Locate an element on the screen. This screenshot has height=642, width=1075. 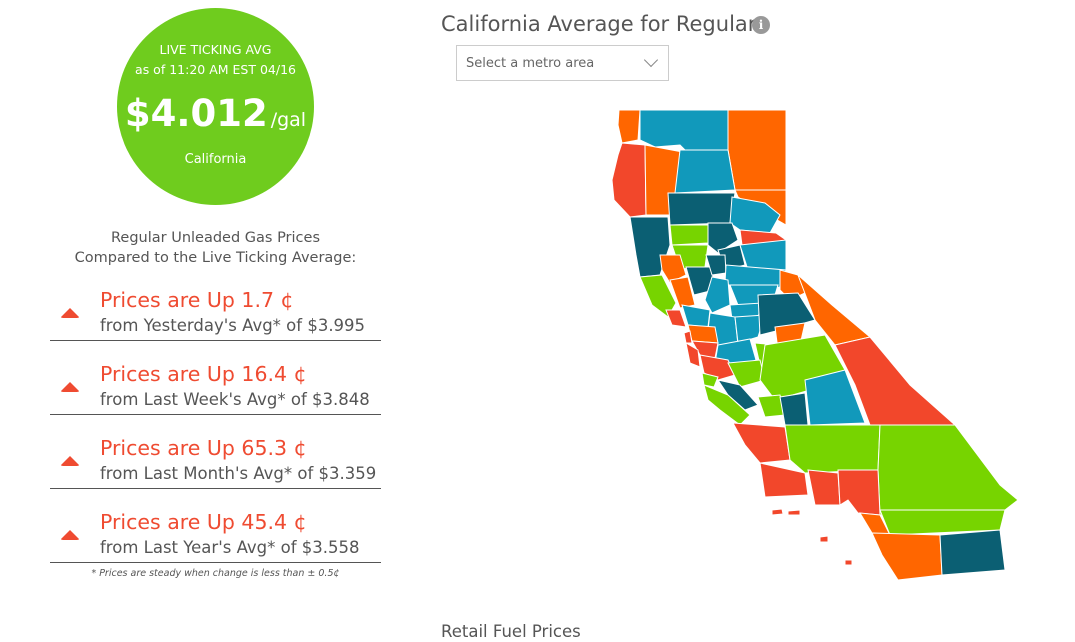
county-del-norte is located at coordinates (629, 126).